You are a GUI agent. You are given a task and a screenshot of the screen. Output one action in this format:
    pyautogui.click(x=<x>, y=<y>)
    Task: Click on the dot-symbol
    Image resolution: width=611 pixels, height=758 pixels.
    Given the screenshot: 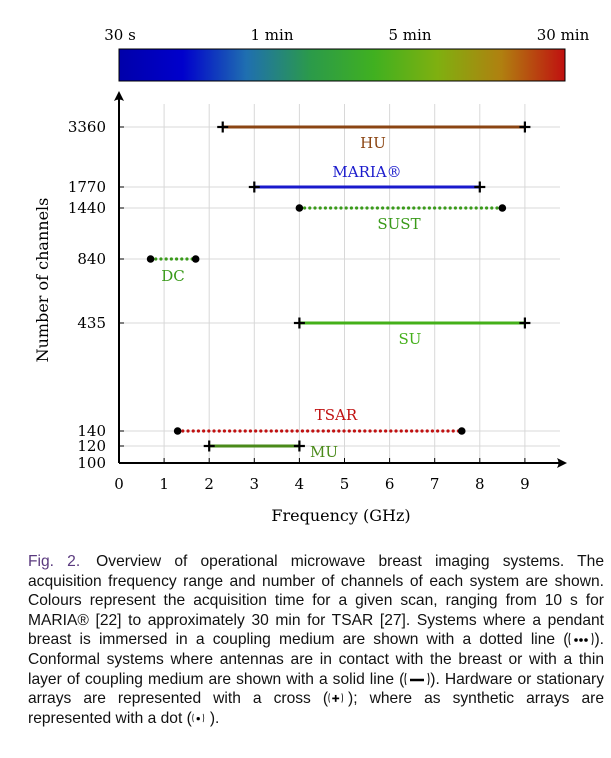 What is the action you would take?
    pyautogui.click(x=198, y=718)
    